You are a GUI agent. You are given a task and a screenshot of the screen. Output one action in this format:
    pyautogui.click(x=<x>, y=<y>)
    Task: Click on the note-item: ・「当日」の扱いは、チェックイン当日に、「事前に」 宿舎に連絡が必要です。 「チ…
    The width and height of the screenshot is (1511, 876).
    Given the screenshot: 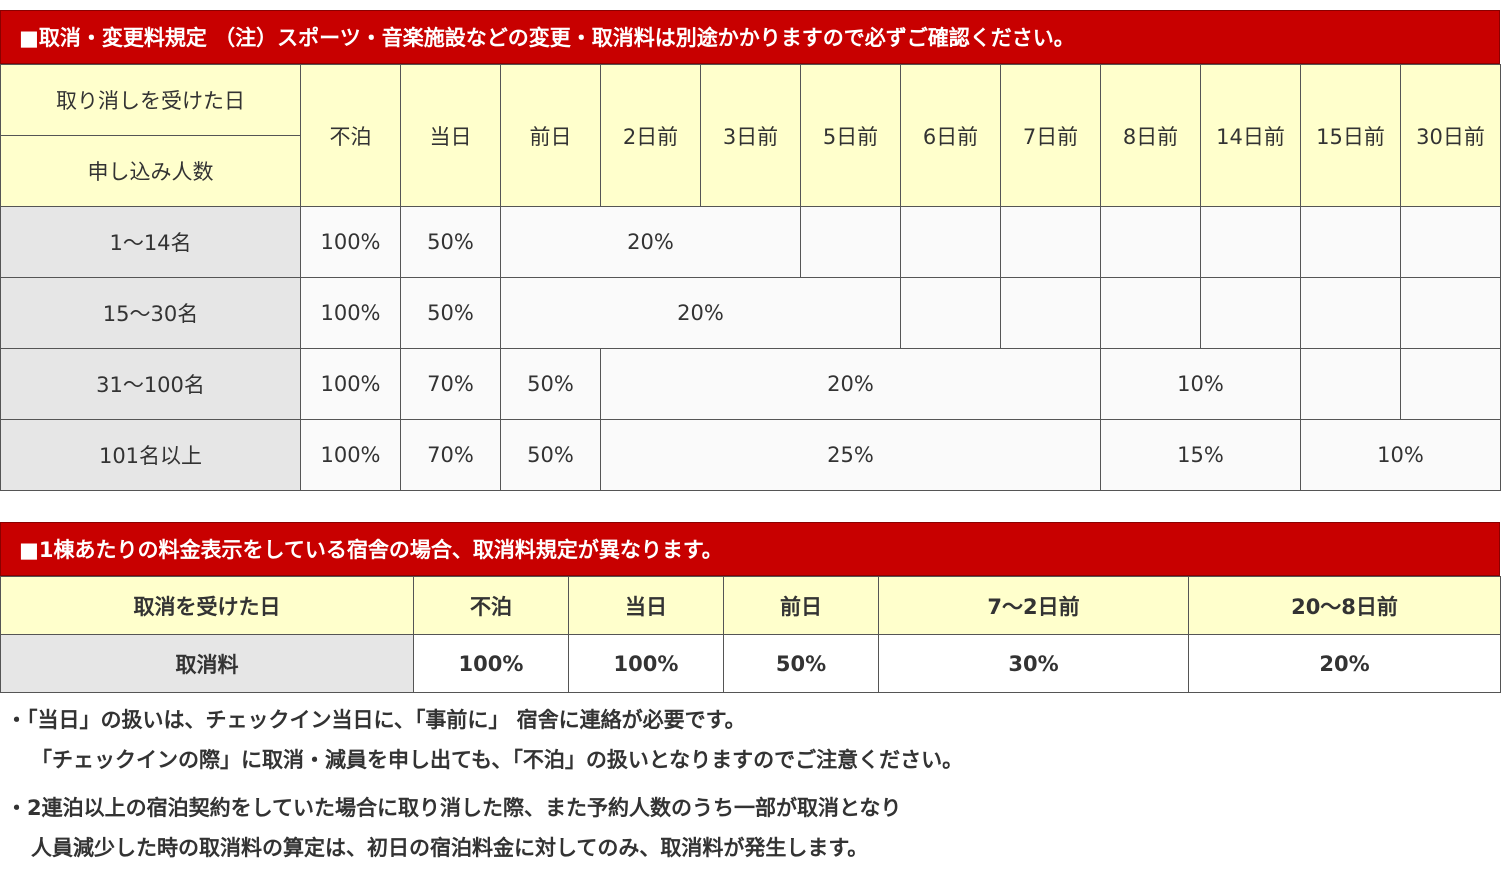 What is the action you would take?
    pyautogui.click(x=484, y=740)
    